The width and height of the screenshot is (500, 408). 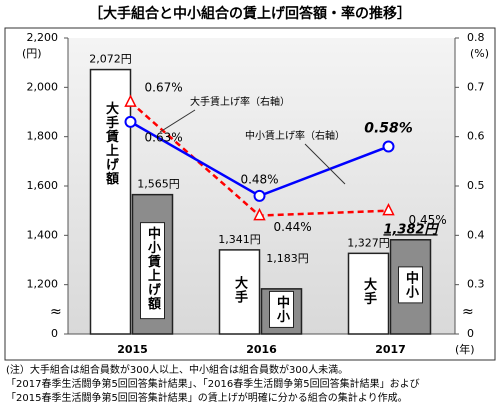 What do you see at coordinates (476, 185) in the screenshot?
I see `y2-tick-label: 0.5` at bounding box center [476, 185].